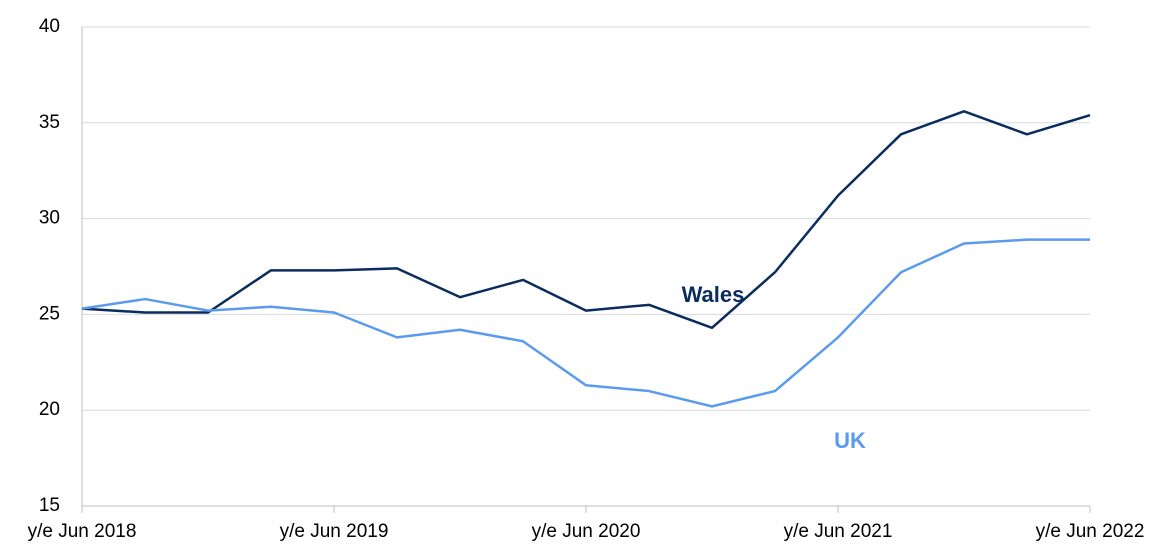 This screenshot has width=1164, height=549. What do you see at coordinates (1090, 531) in the screenshot?
I see `x-tick-label: y/e Jun 2022` at bounding box center [1090, 531].